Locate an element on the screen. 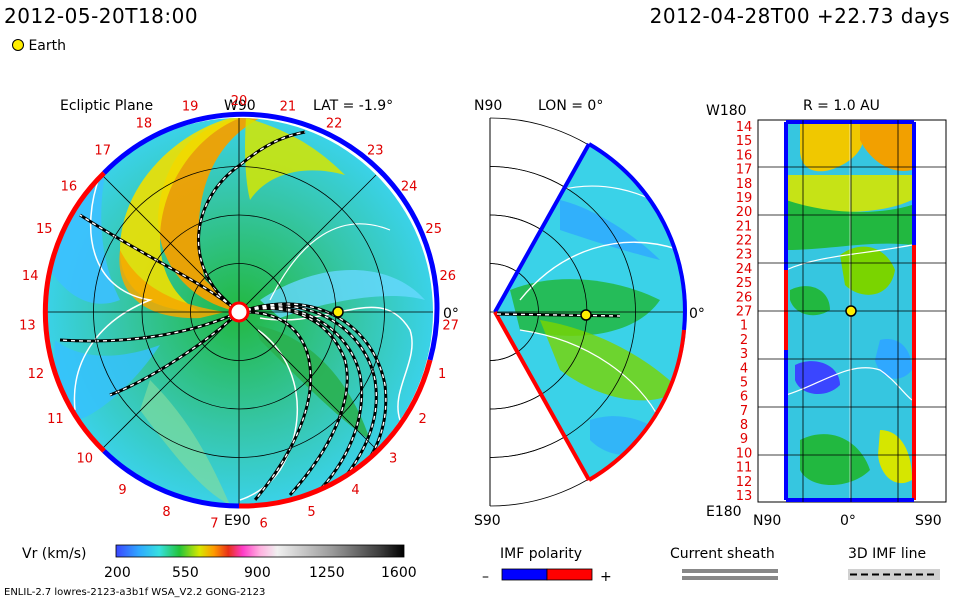 Image resolution: width=960 pixels, height=600 pixels. r1au-y-tick-label: 13 is located at coordinates (744, 496).